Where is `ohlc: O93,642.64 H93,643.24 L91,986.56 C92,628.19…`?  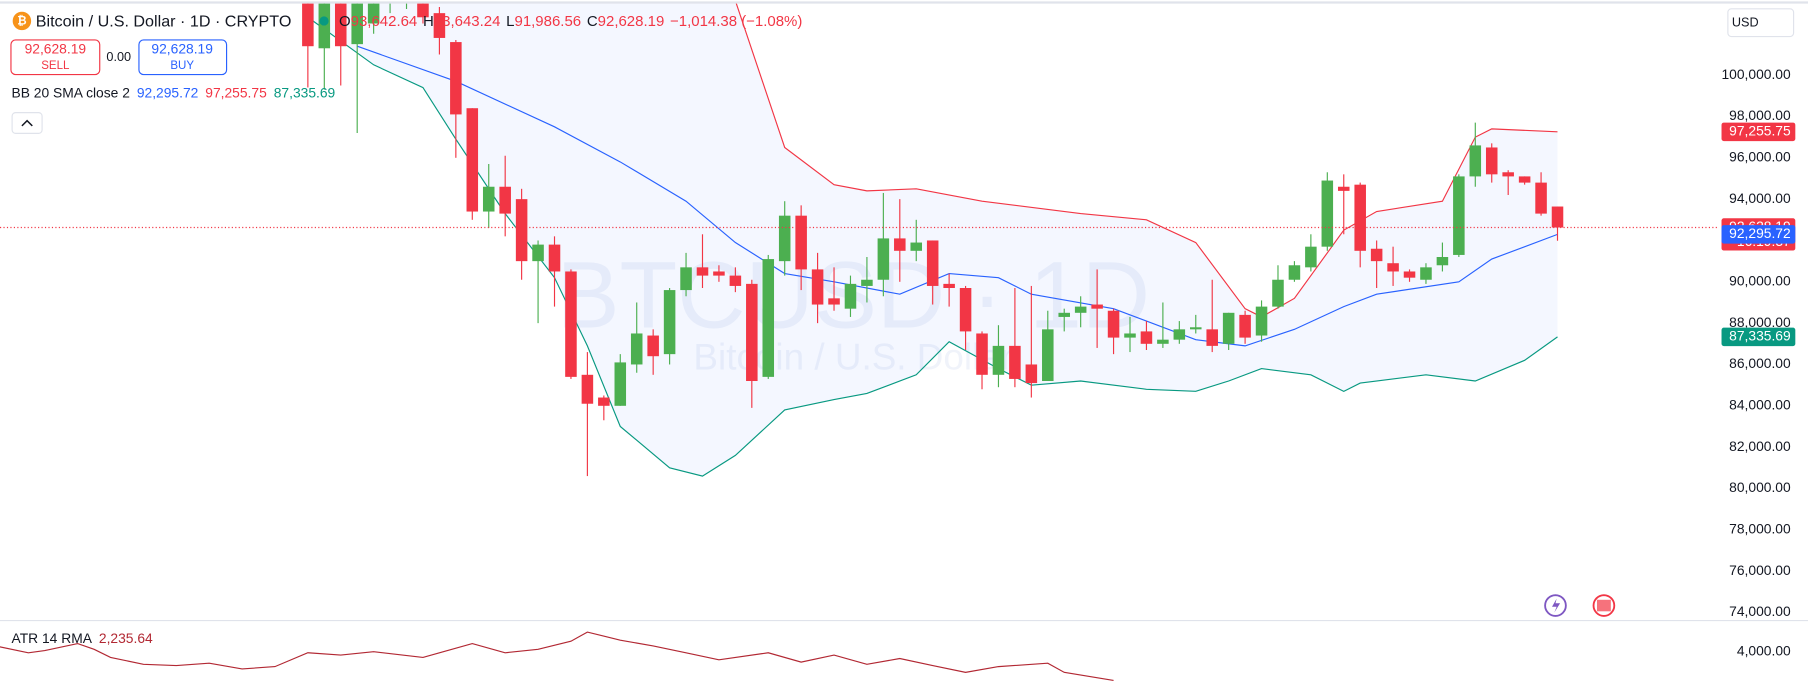 ohlc: O93,642.64 H93,643.24 L91,986.56 C92,628.19… is located at coordinates (570, 21).